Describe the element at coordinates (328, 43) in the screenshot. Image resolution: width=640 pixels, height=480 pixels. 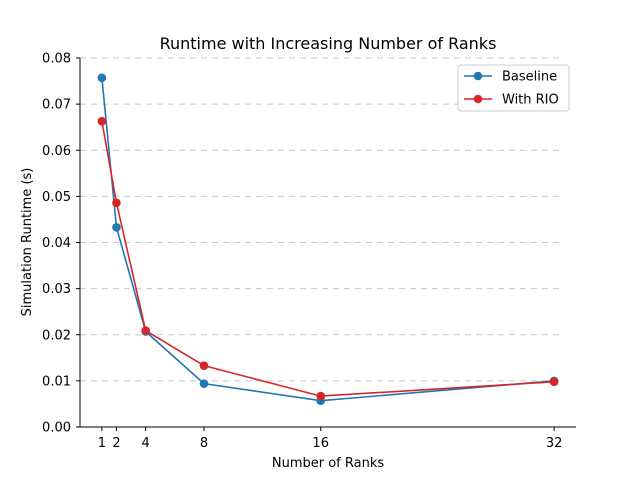
I see `chart-title: Runtime with Increasing Number of Ranks` at that location.